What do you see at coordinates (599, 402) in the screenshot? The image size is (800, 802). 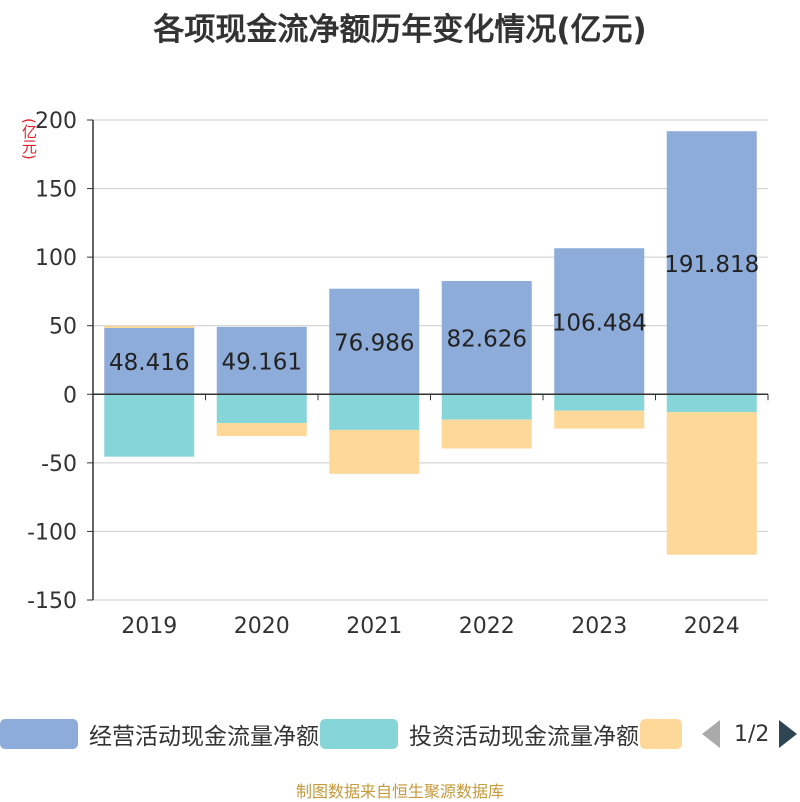 I see `bar-series-1-2023` at bounding box center [599, 402].